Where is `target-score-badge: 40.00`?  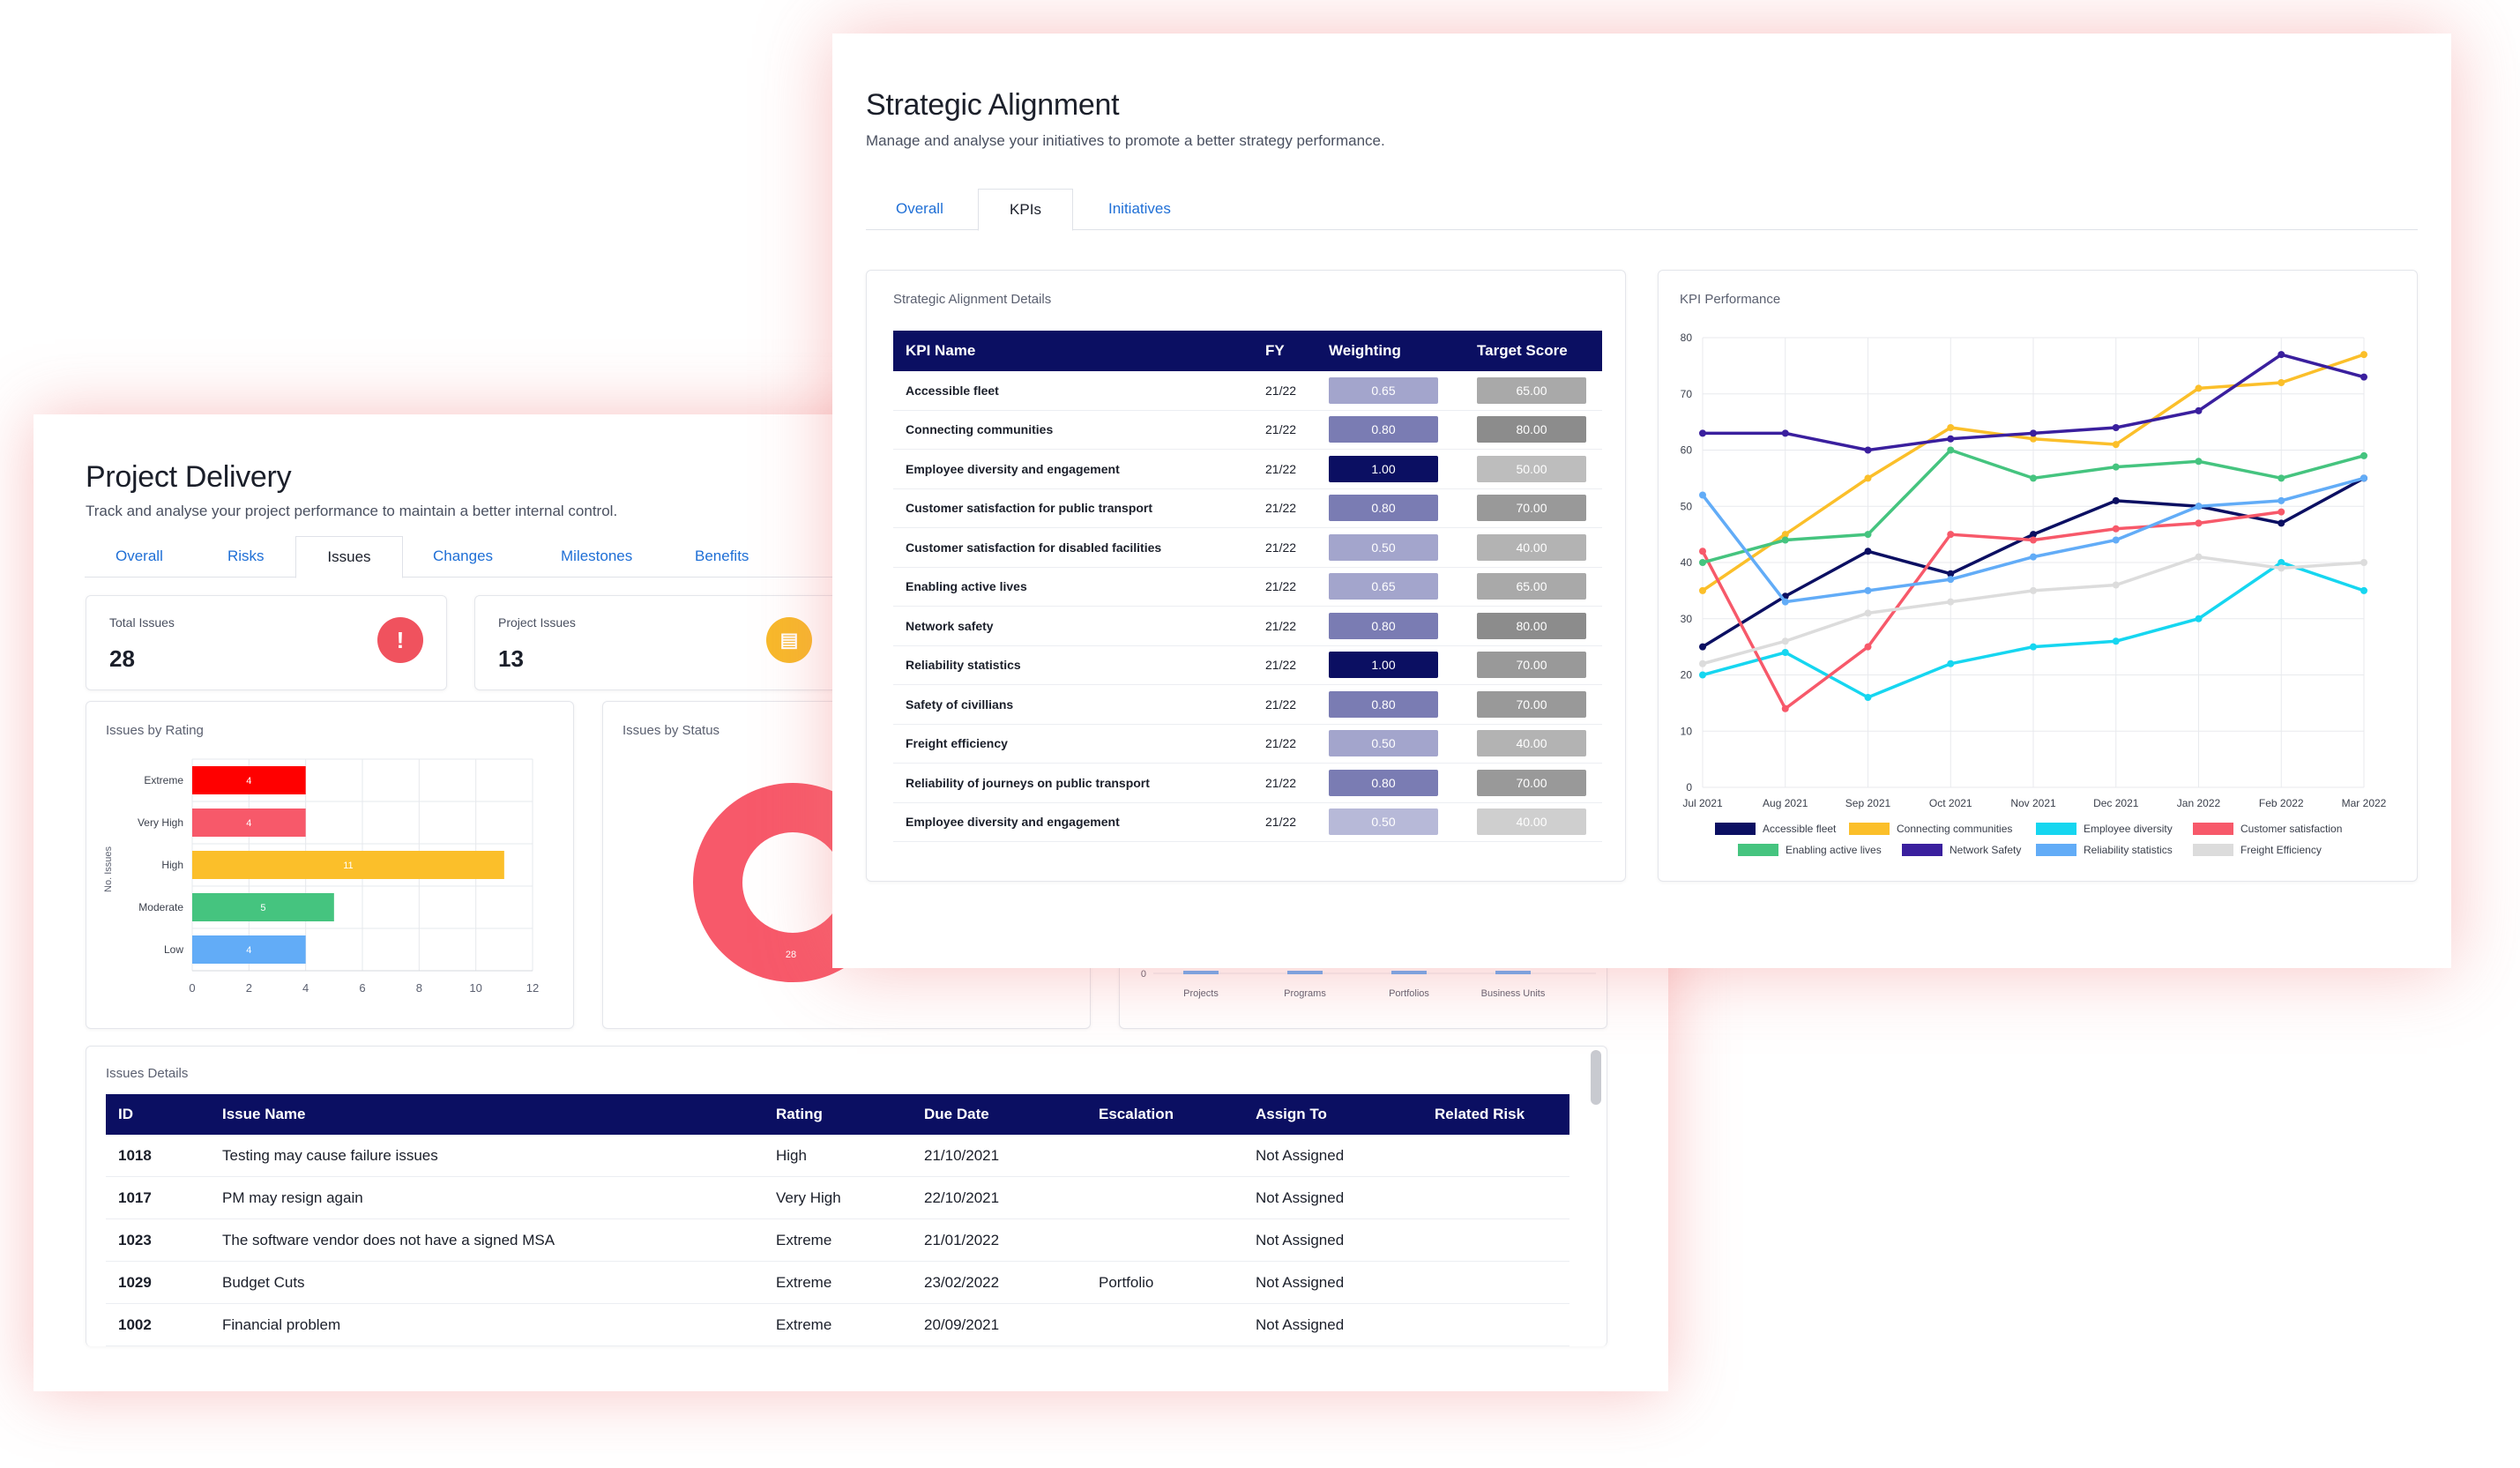
target-score-badge: 40.00 is located at coordinates (1531, 822).